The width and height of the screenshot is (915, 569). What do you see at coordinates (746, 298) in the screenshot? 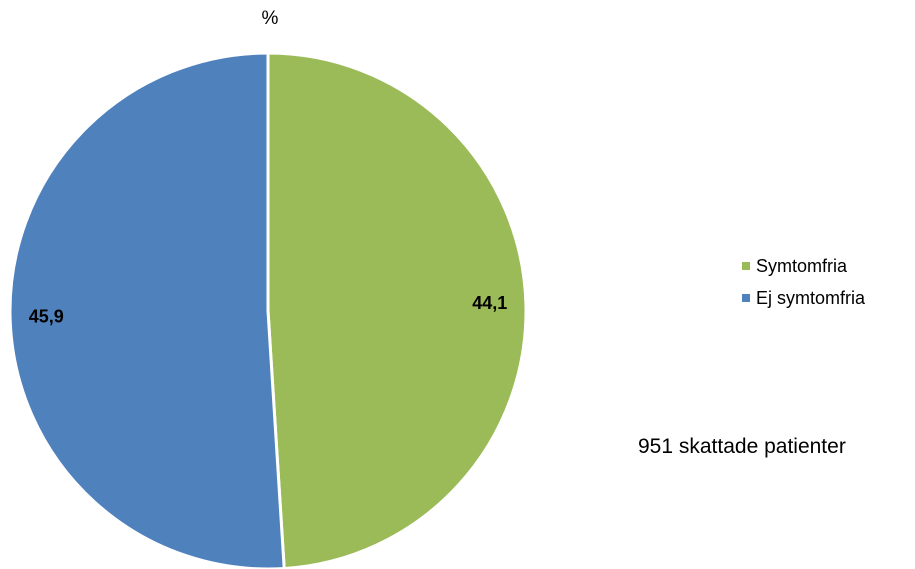
I see `legend-swatch-ej-symtomfria` at bounding box center [746, 298].